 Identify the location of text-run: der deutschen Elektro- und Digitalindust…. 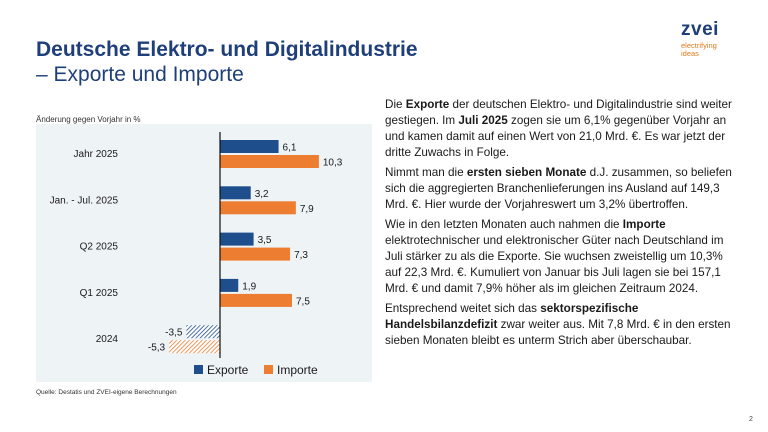
(558, 112).